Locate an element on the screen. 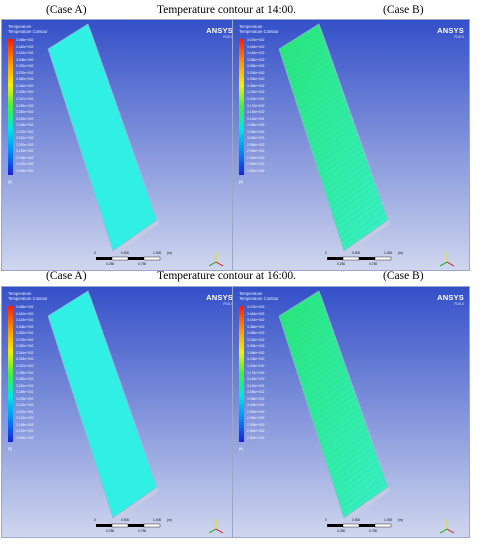 This screenshot has width=482, height=550. legend-tick-label: 3.416e+002 is located at coordinates (256, 320).